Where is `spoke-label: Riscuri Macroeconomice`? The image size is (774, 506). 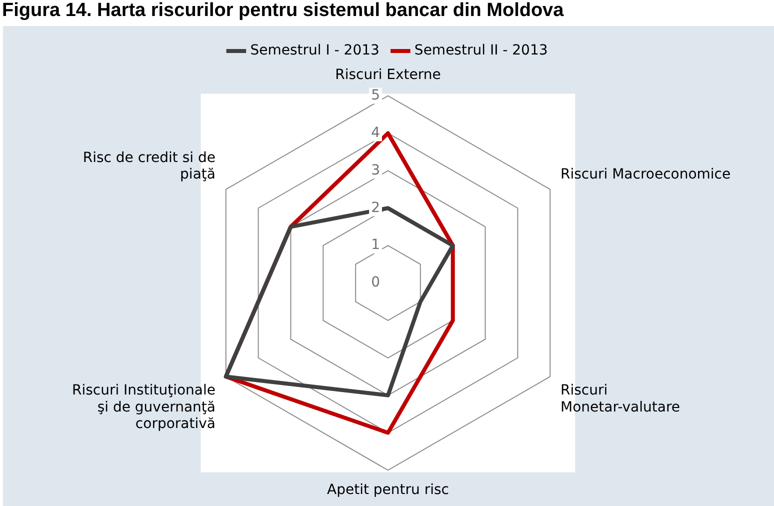 spoke-label: Riscuri Macroeconomice is located at coordinates (645, 174).